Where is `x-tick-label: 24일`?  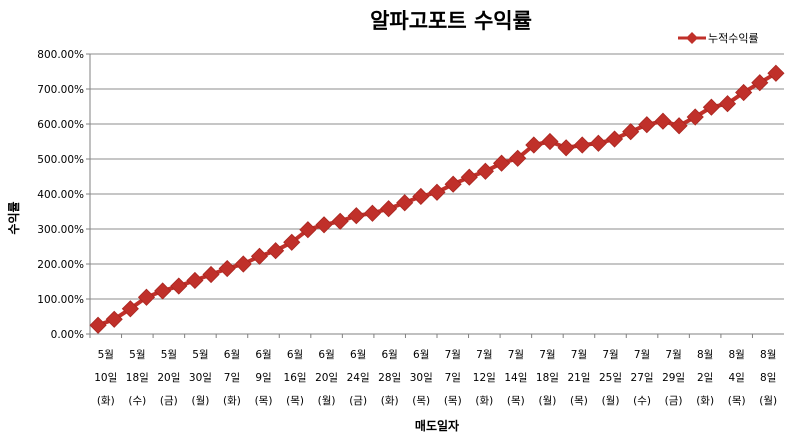
x-tick-label: 24일 is located at coordinates (358, 377).